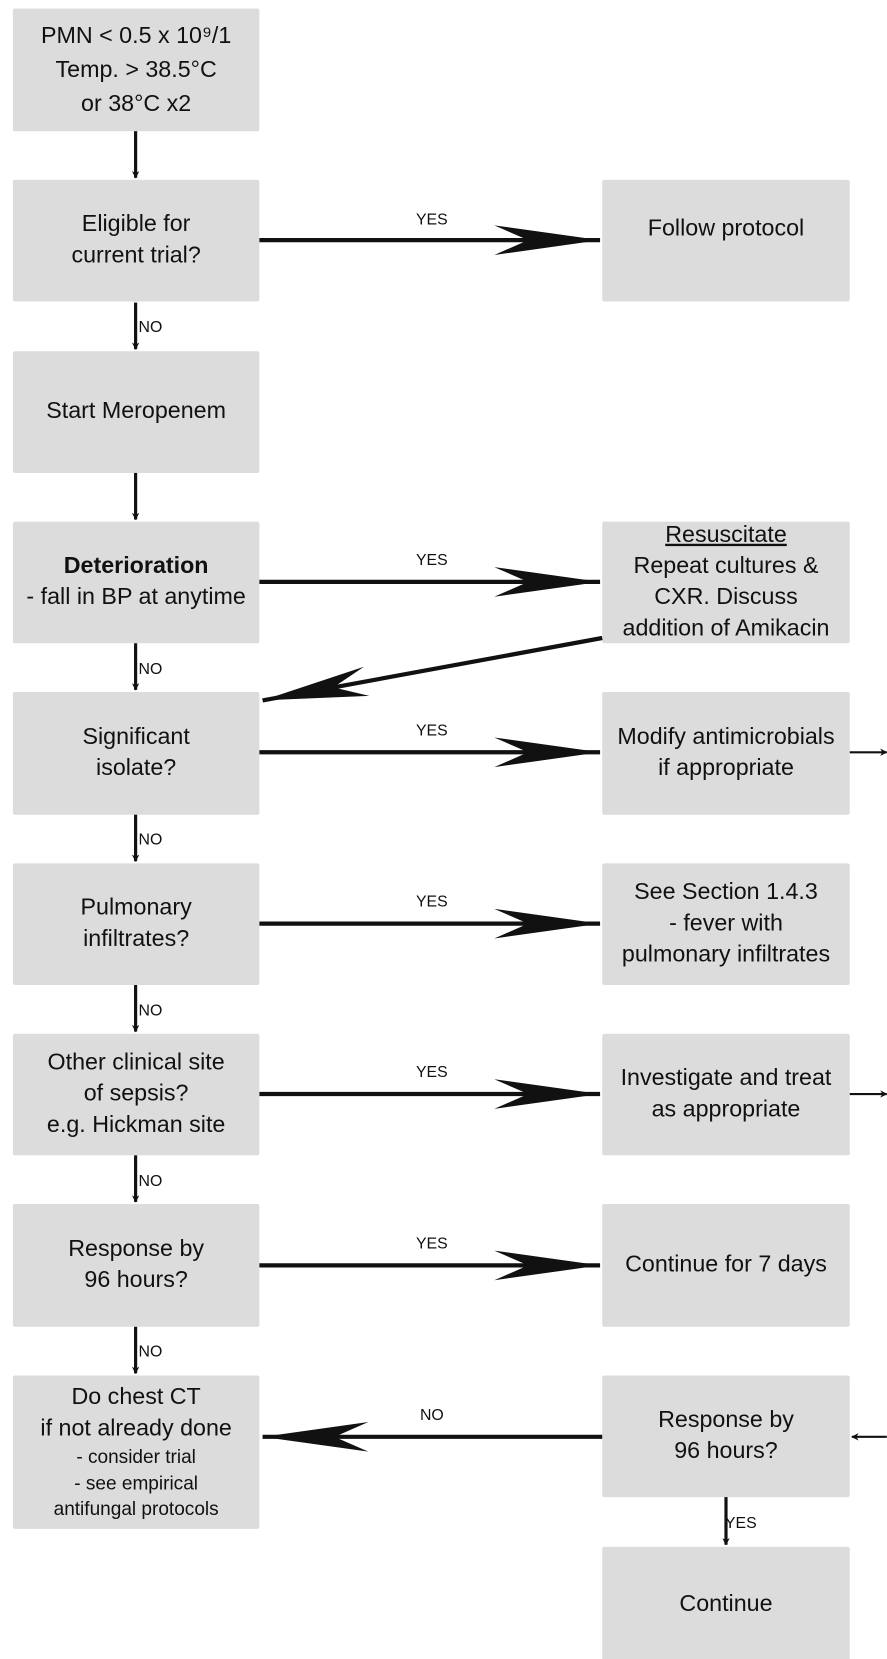 Image resolution: width=887 pixels, height=1659 pixels. What do you see at coordinates (726, 767) in the screenshot?
I see `node-label: if appropriate` at bounding box center [726, 767].